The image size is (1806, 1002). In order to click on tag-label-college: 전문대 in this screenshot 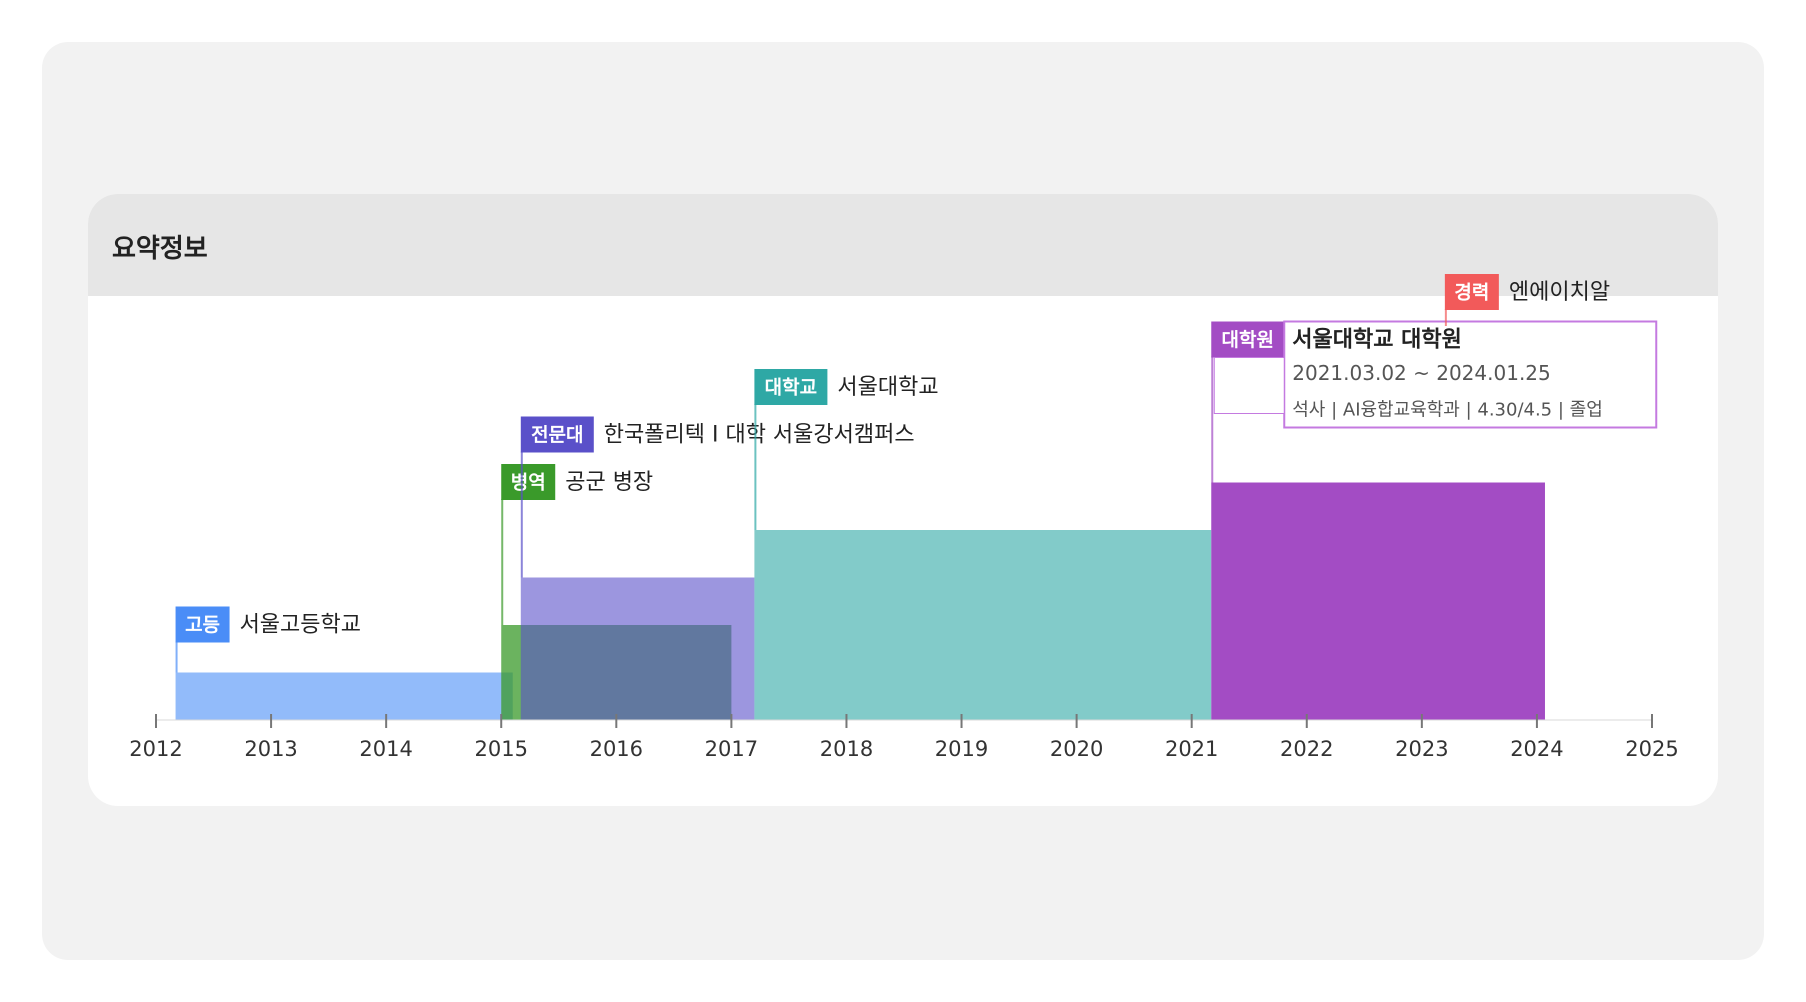, I will do `click(557, 435)`.